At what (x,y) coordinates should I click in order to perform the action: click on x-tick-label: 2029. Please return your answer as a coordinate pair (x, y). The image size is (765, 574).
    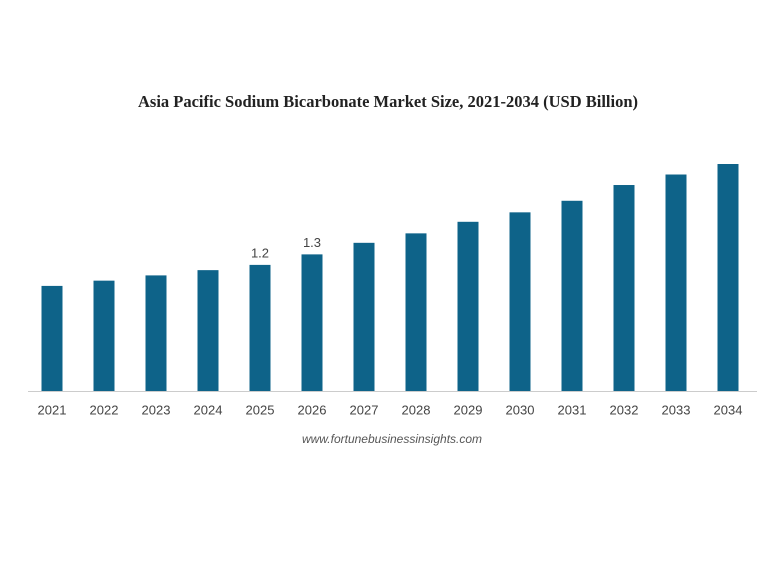
    Looking at the image, I should click on (468, 409).